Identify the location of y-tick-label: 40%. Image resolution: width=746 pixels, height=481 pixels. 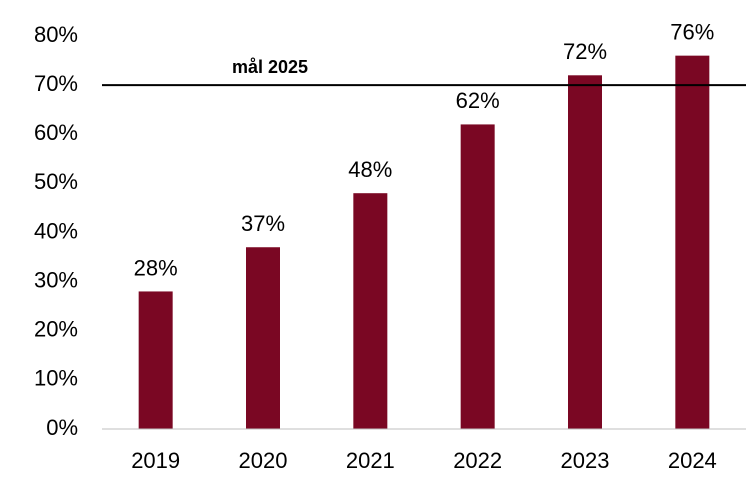
(56, 230).